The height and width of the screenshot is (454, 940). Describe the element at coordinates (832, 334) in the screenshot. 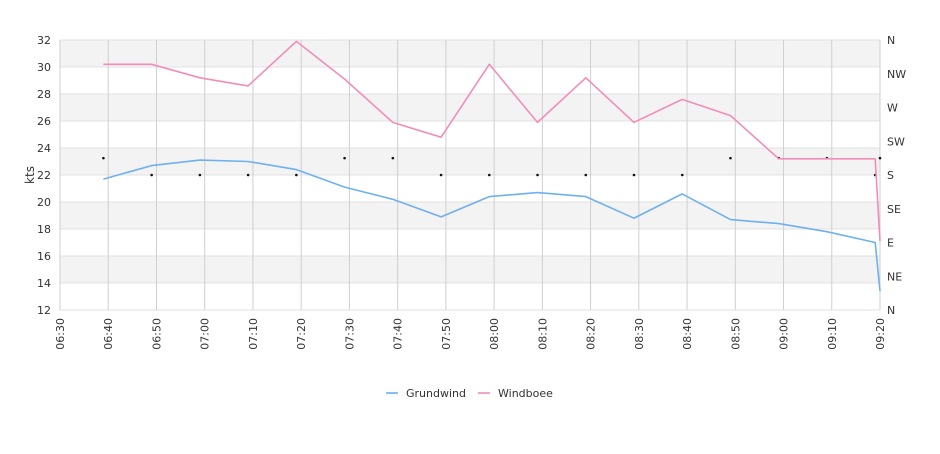

I see `x-tick-label: 09:10` at that location.